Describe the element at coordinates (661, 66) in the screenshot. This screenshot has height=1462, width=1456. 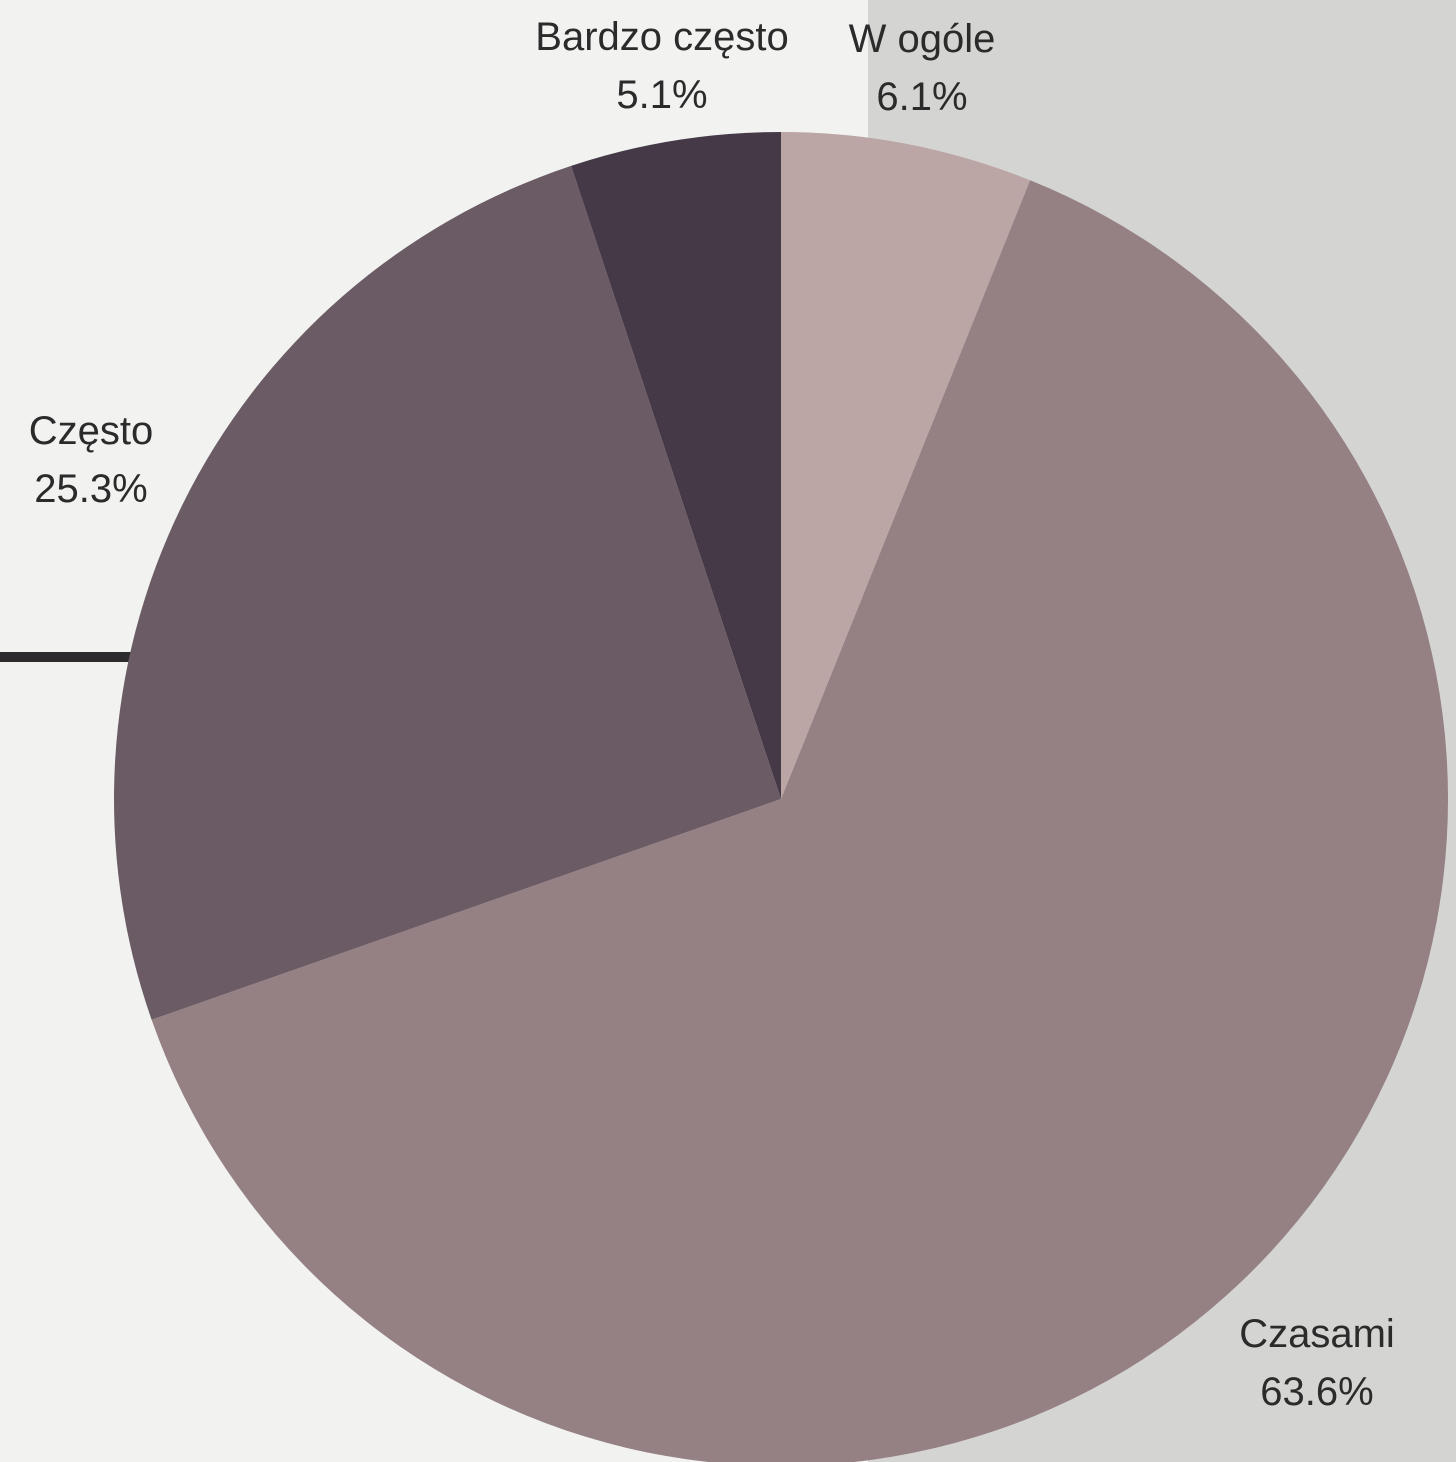
I see `slice-label-bardzo-czesto: Bardzo często 5.1%` at that location.